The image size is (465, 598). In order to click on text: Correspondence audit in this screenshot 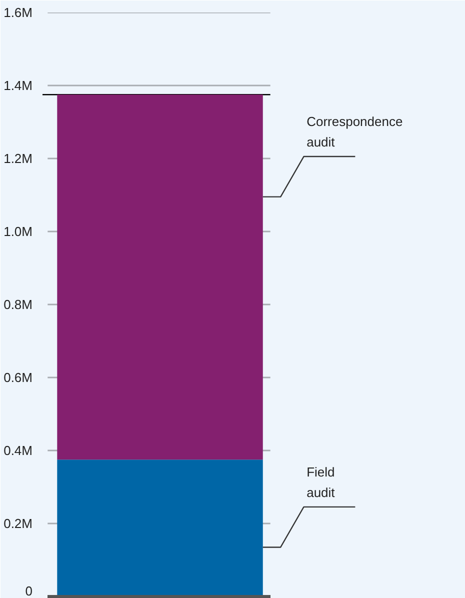, I will do `click(354, 132)`.